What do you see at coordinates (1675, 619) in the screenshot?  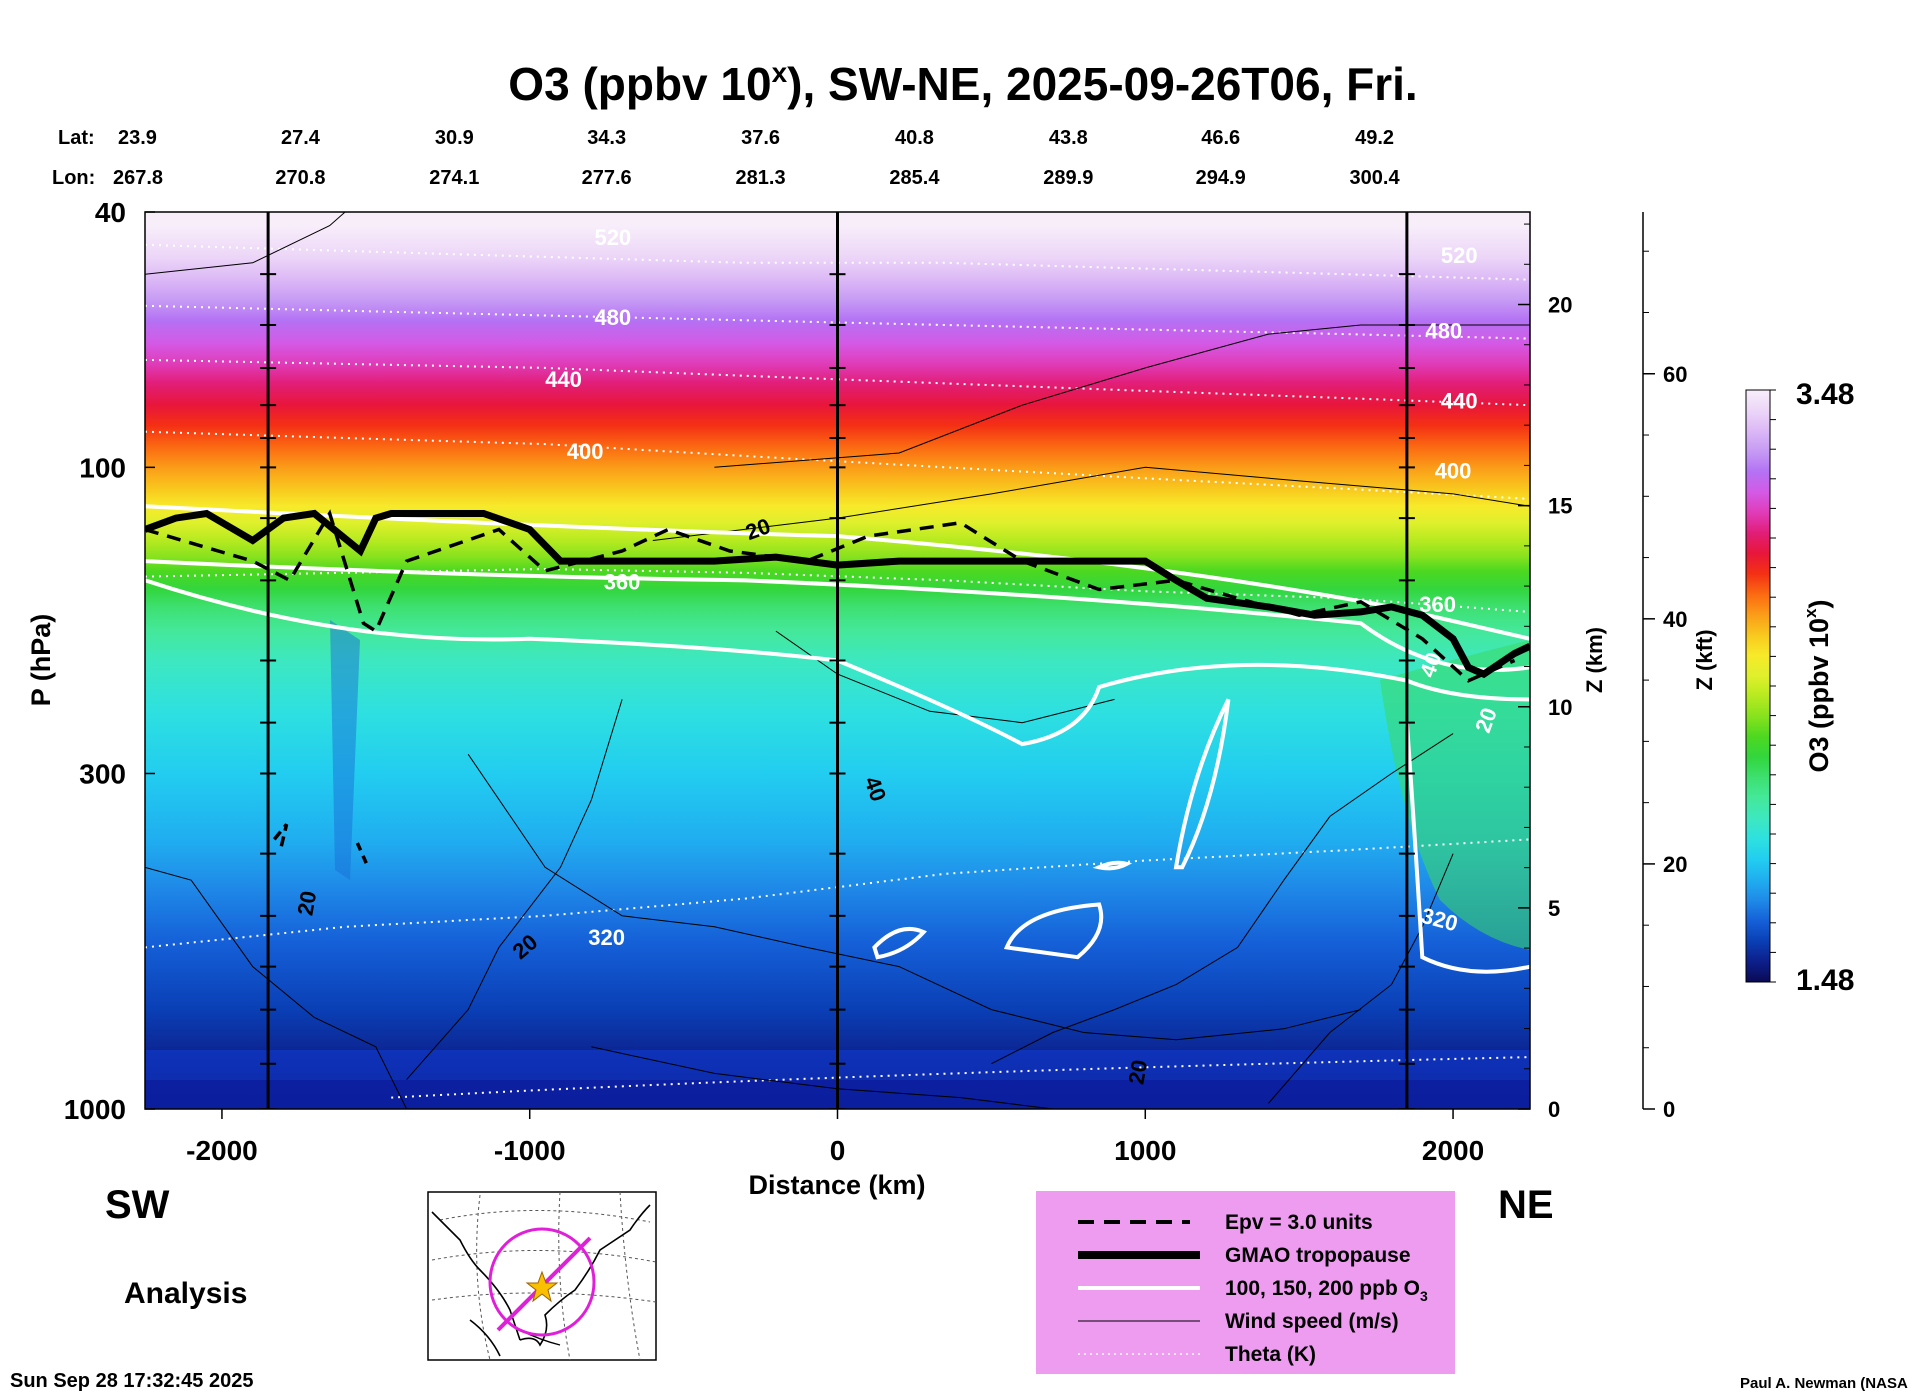 I see `z-kft-tick-label: 40` at bounding box center [1675, 619].